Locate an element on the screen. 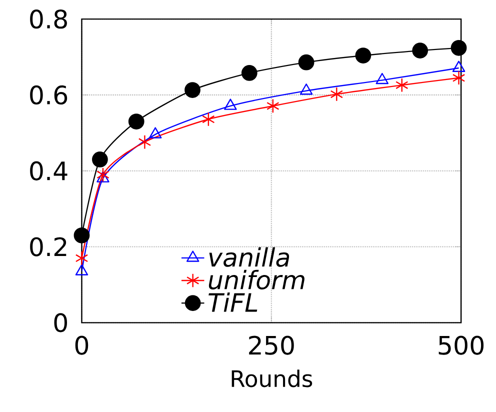 The image size is (496, 412). y-tick-label: 0.4 is located at coordinates (49, 170).